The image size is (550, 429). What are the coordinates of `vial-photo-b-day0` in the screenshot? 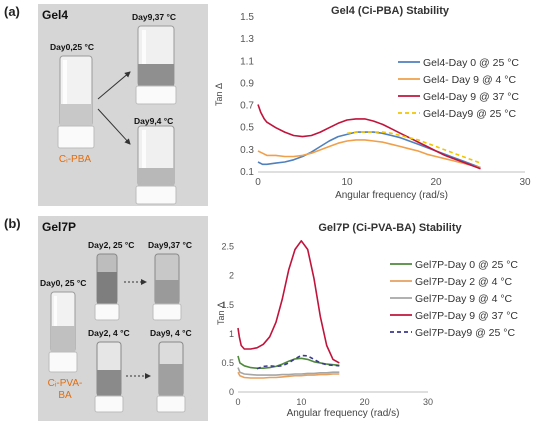 It's located at (63, 332).